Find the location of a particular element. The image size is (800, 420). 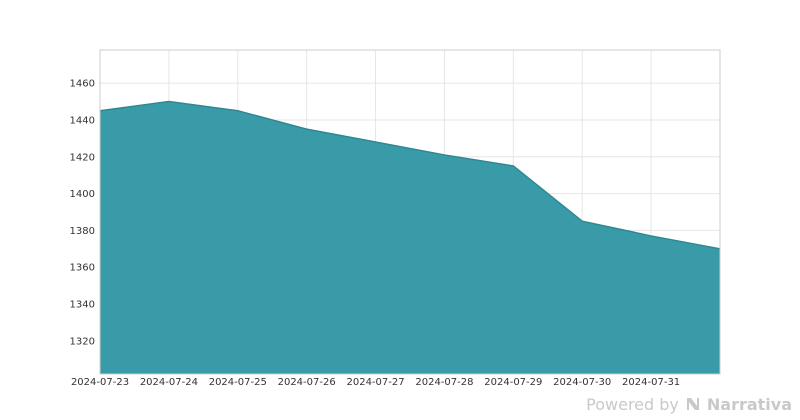

x-tick-label: 2024-07-28 is located at coordinates (444, 382).